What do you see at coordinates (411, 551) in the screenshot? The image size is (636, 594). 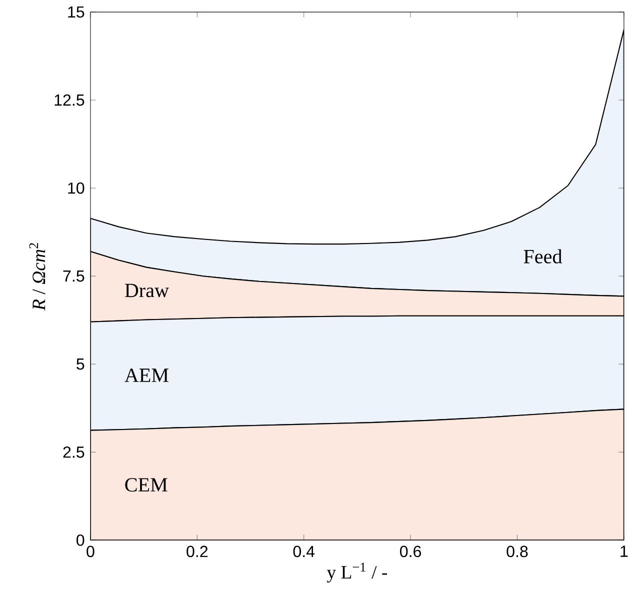 I see `x-tick-label: 0.6` at bounding box center [411, 551].